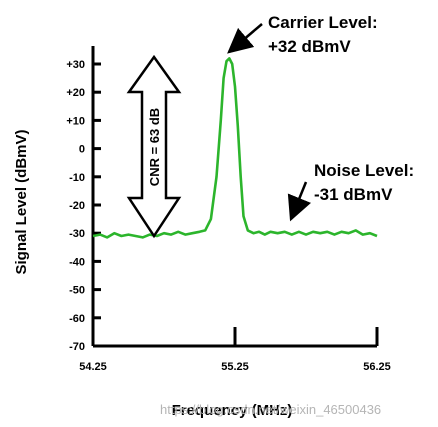 This screenshot has width=438, height=427. Describe the element at coordinates (93, 367) in the screenshot. I see `x-tick-label: 54.25` at that location.